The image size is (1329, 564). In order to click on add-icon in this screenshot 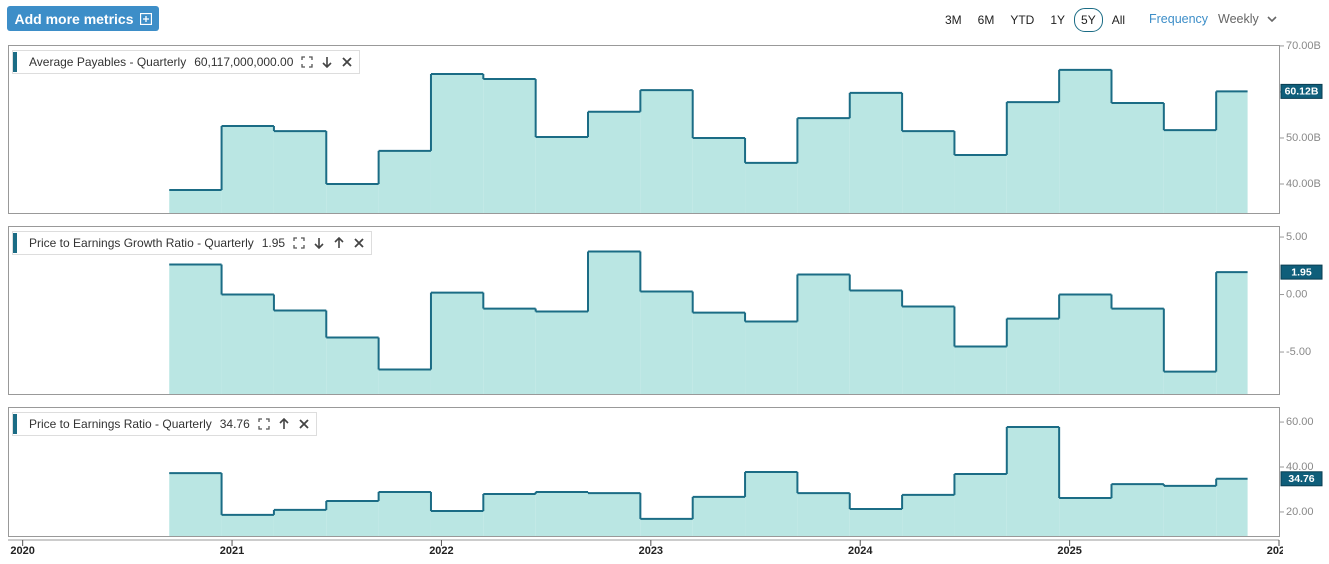, I will do `click(145, 18)`.